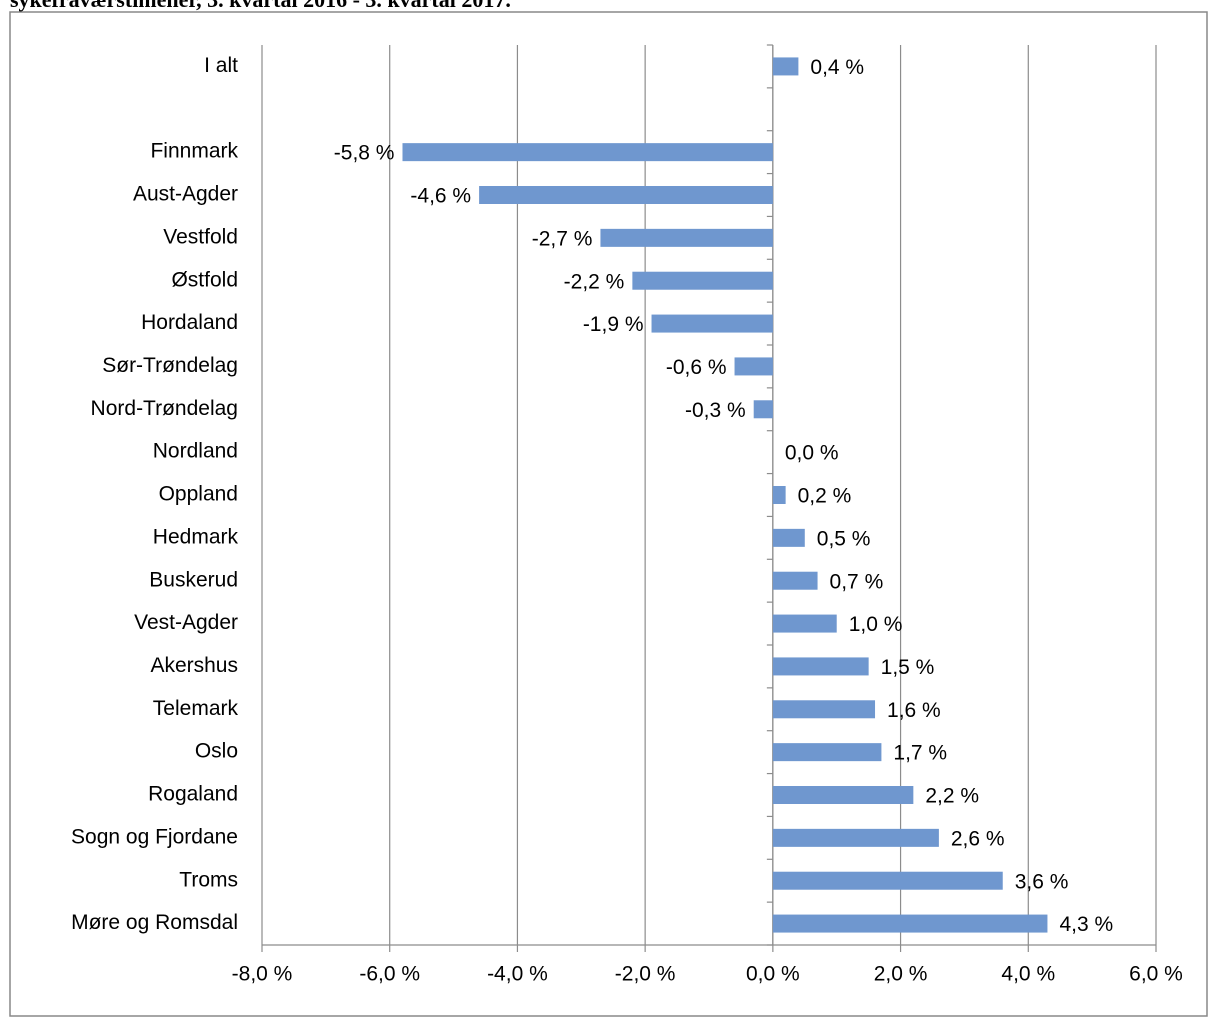  I want to click on y-tick-label: Østfold, so click(204, 279).